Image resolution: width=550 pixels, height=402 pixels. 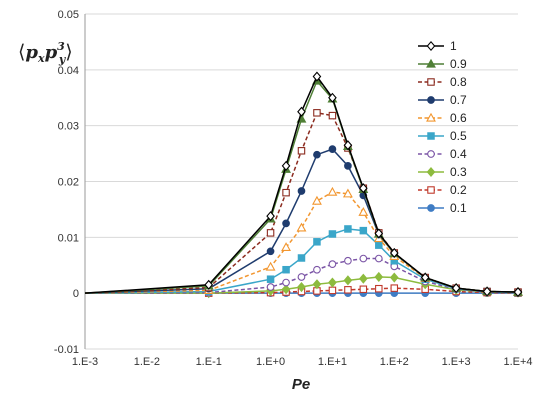 I want to click on y-axis-title: ⟨pxp3 y⟩, so click(x=45, y=53).